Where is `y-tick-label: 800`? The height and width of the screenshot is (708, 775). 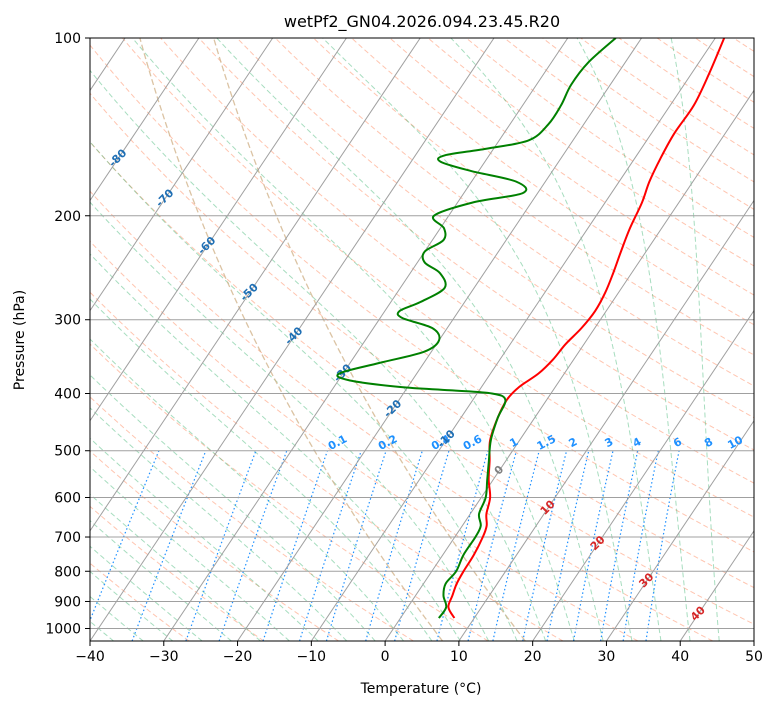 y-tick-label: 800 is located at coordinates (67, 572).